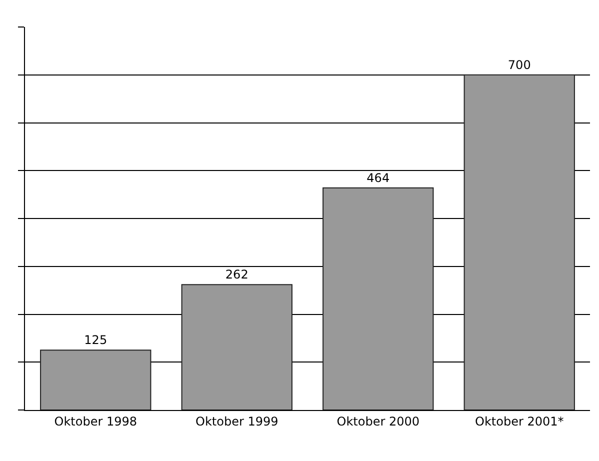 This screenshot has width=599, height=461. I want to click on x-tick-label: Oktober 1999, so click(237, 421).